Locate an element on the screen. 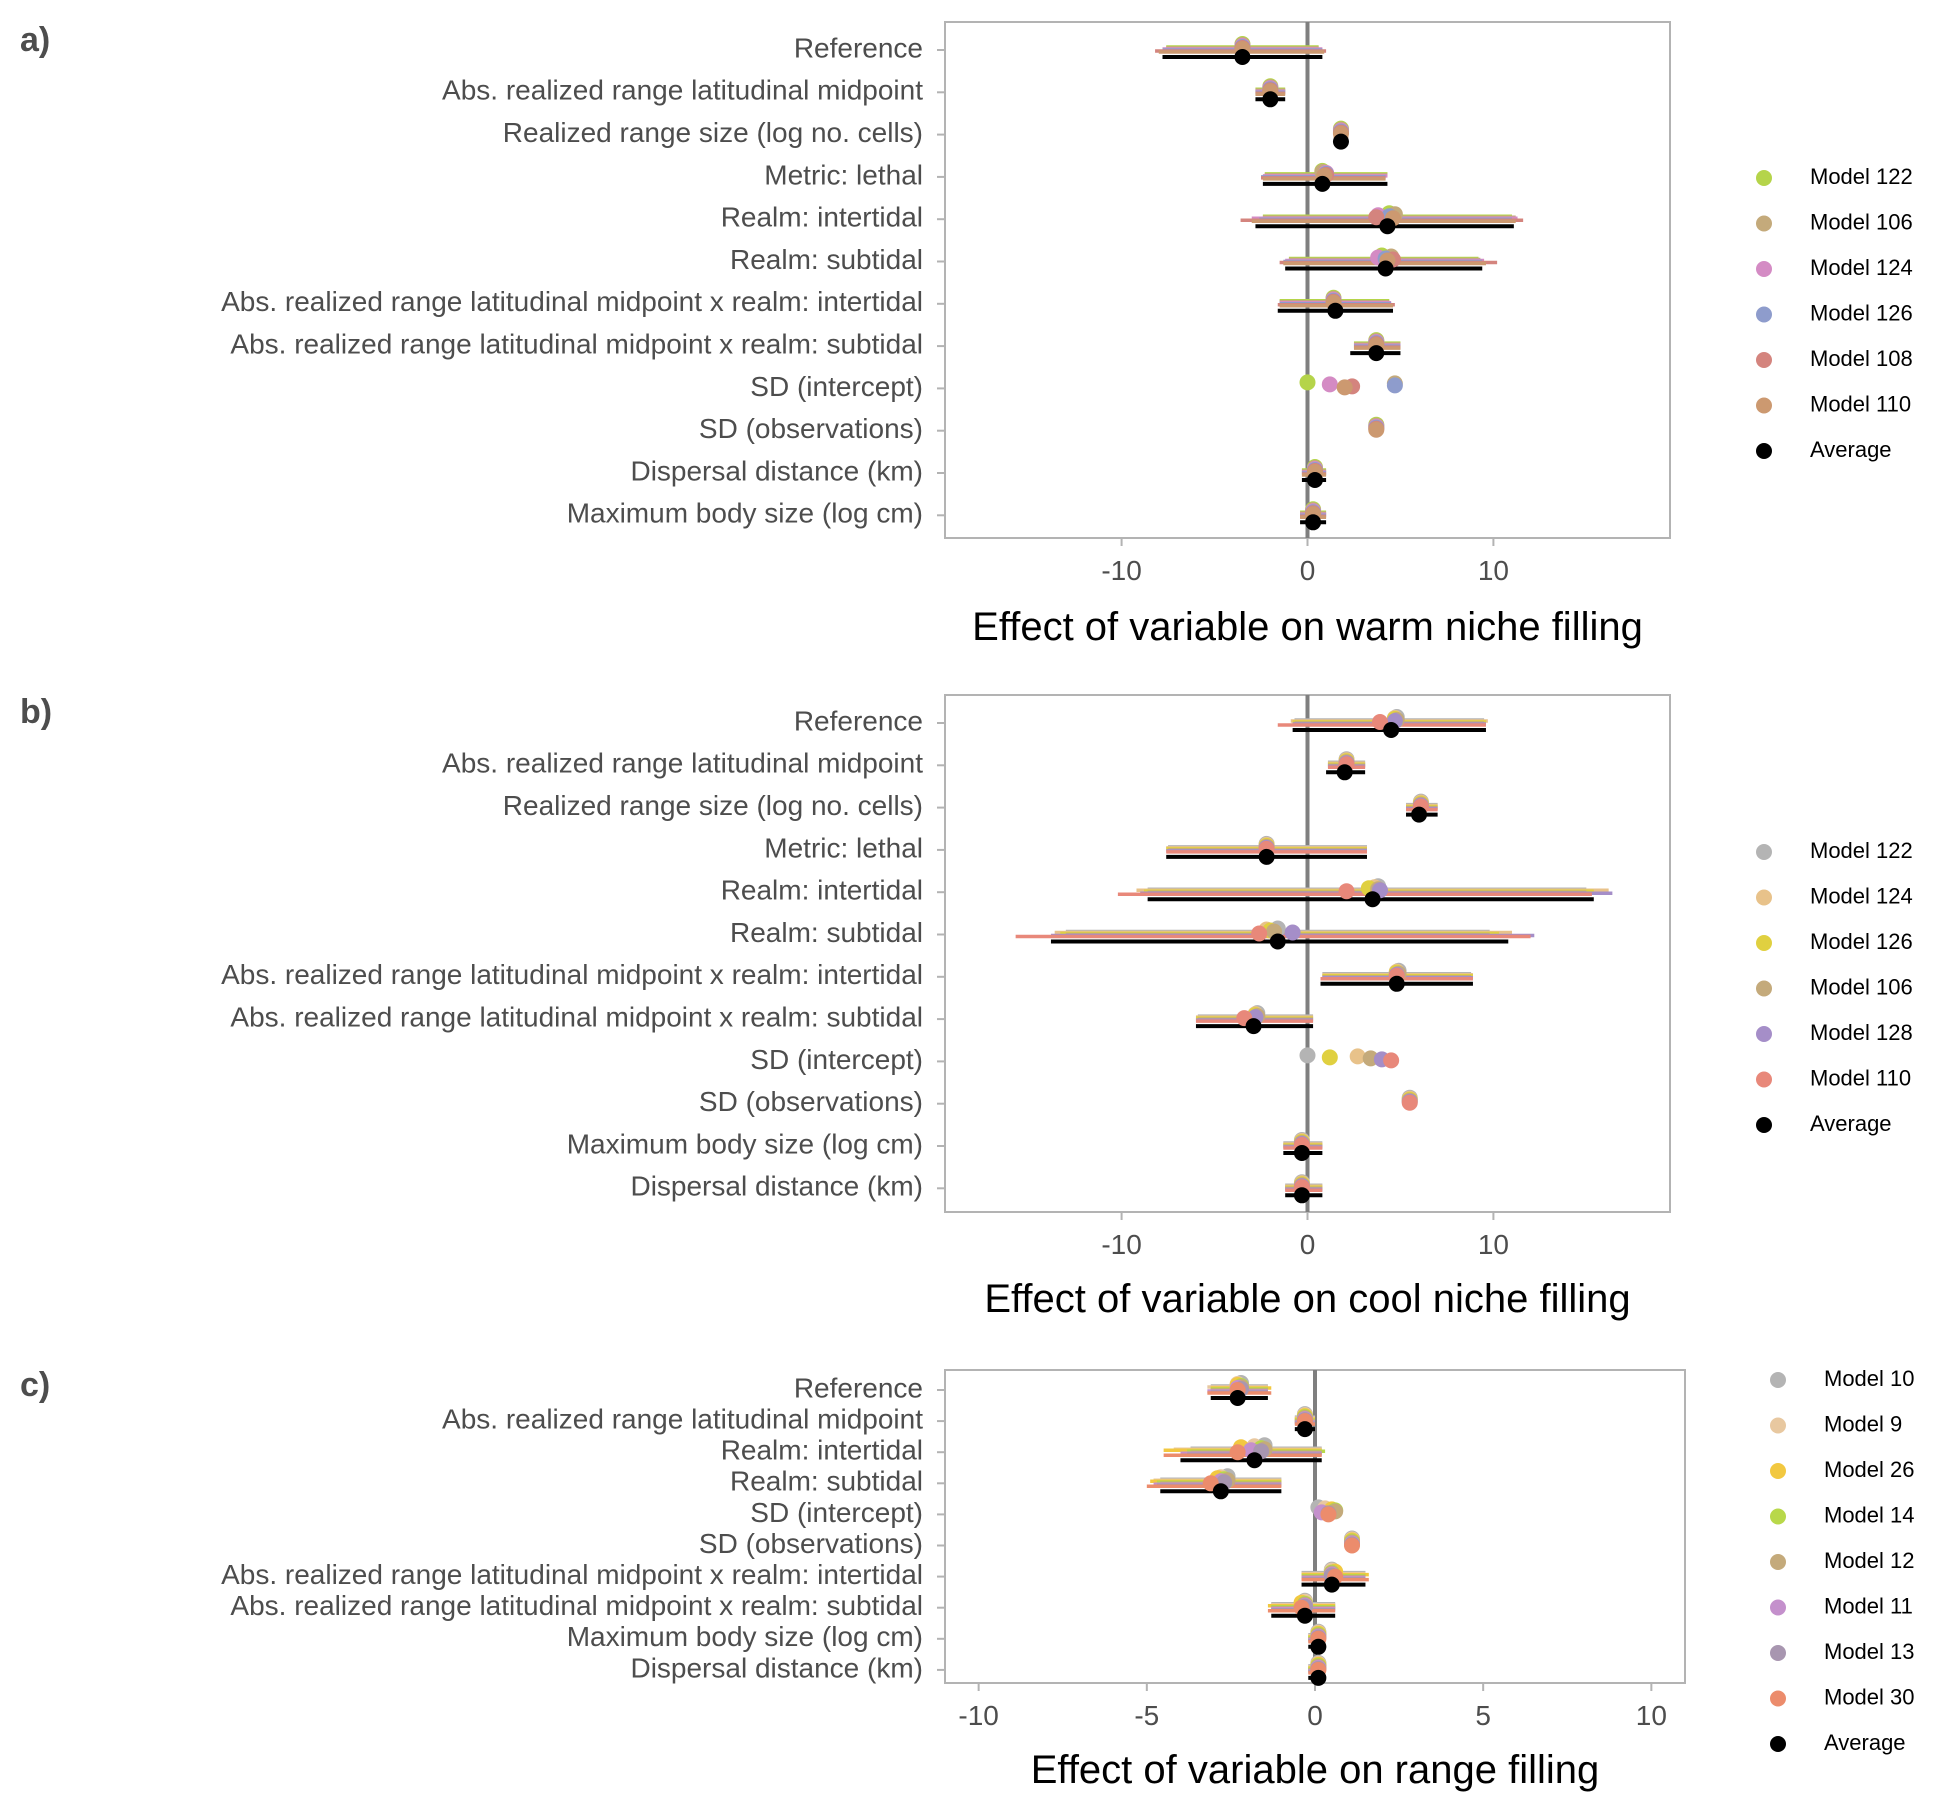  legend-label: Model 106 is located at coordinates (1861, 986).